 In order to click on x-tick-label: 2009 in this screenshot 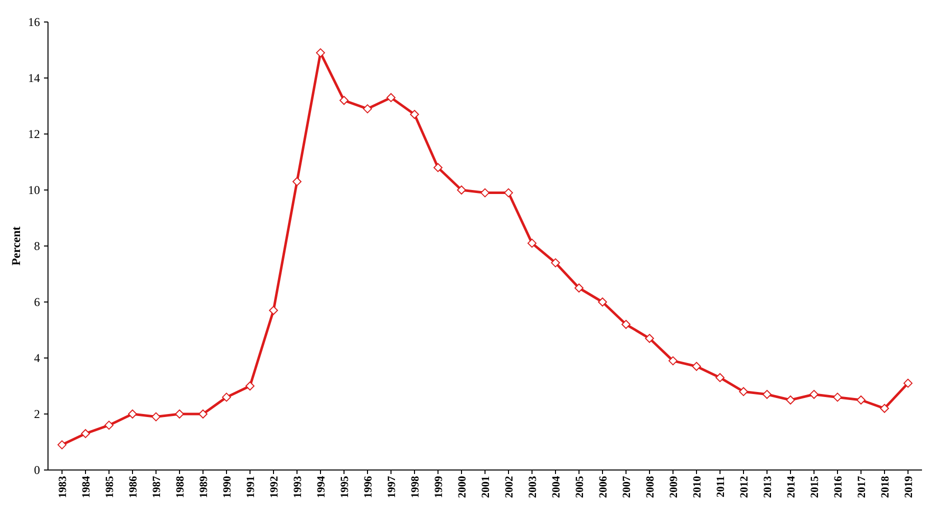, I will do `click(674, 487)`.